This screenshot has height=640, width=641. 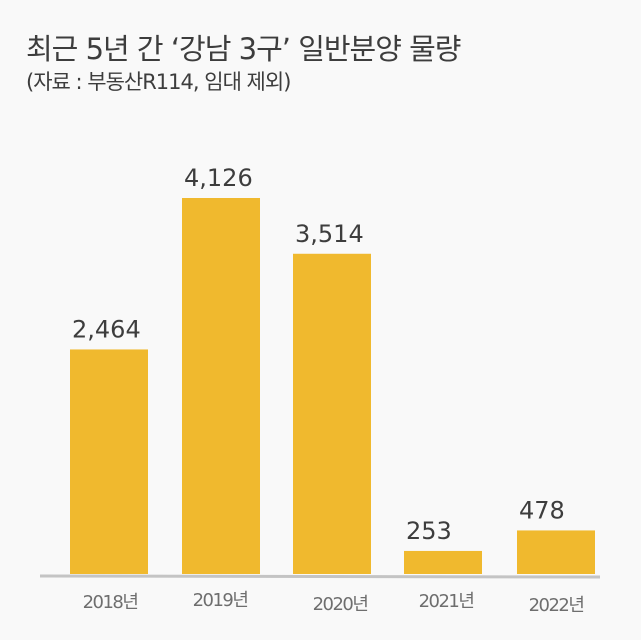 What do you see at coordinates (320, 576) in the screenshot?
I see `x-axis-line` at bounding box center [320, 576].